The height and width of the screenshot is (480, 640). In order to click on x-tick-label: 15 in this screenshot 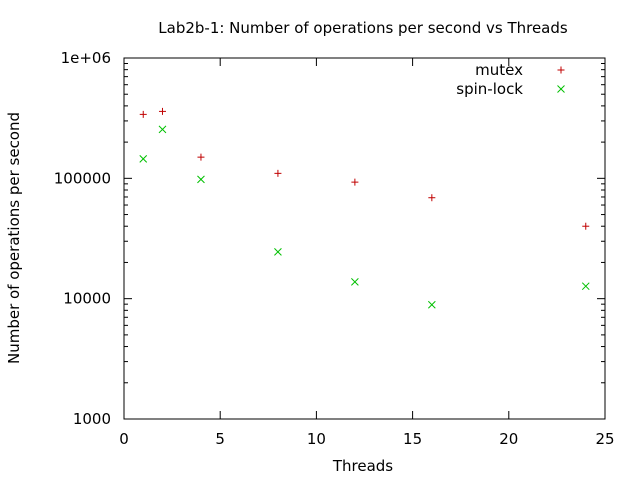, I will do `click(412, 439)`.